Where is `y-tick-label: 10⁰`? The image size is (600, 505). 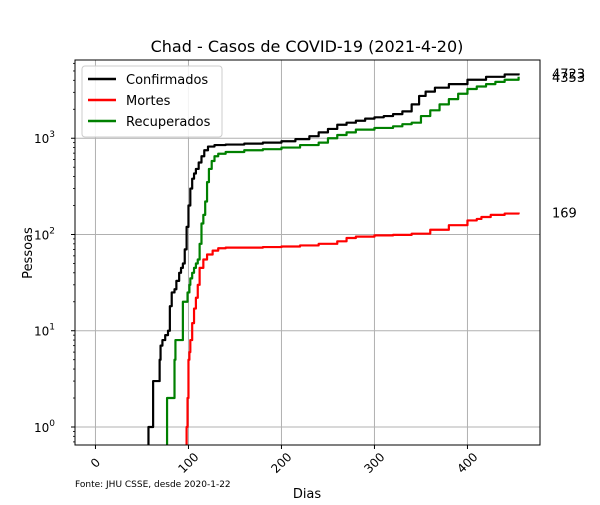 y-tick-label: 10⁰ is located at coordinates (44, 427).